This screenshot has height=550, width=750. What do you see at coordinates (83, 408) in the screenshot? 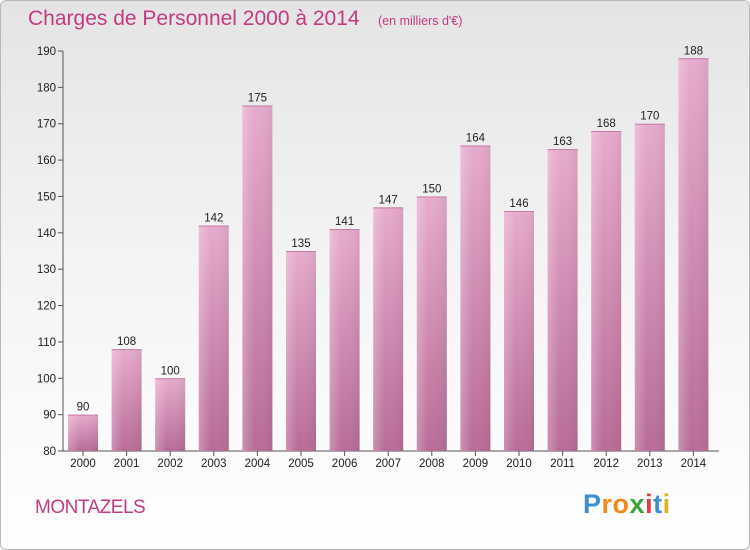
I see `data-label: 90` at bounding box center [83, 408].